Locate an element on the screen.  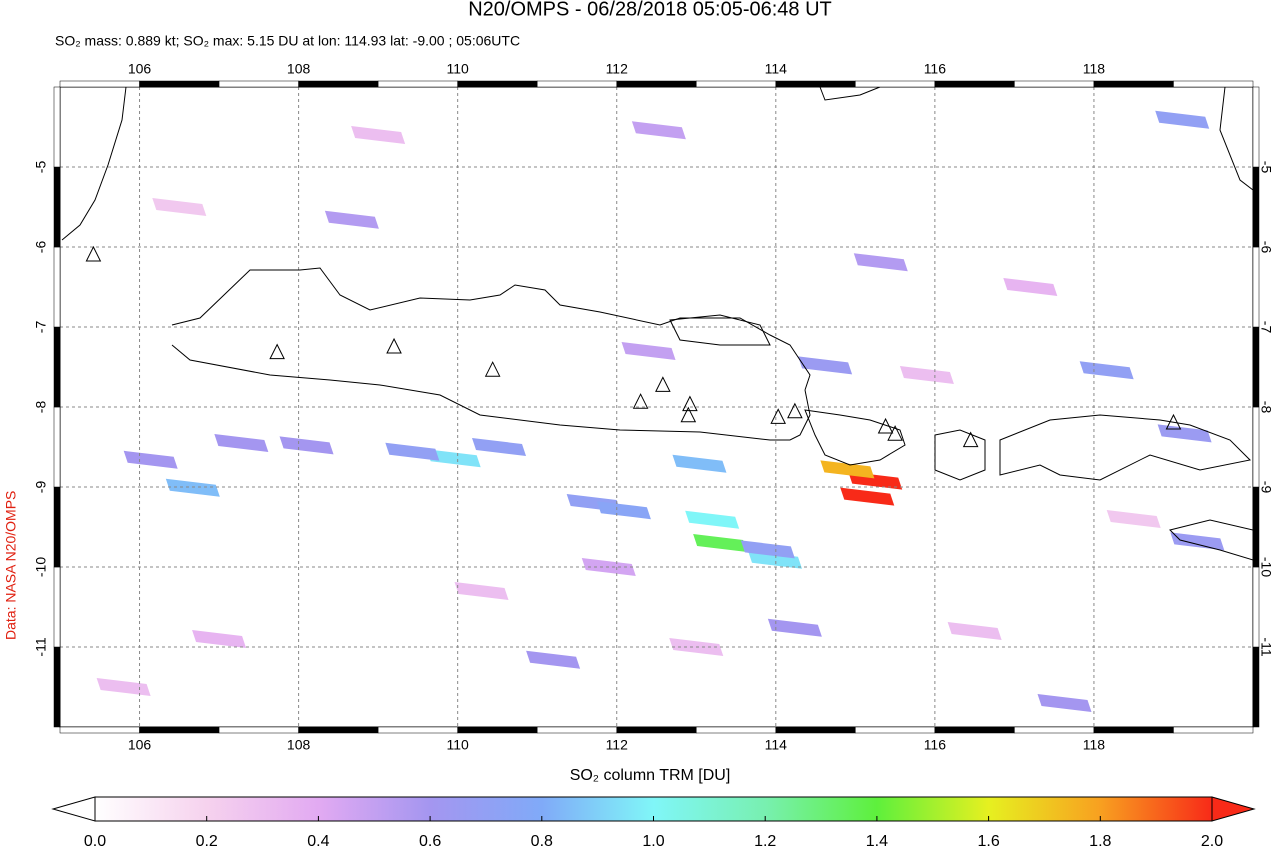
colorbar-tick-label: 1.2 is located at coordinates (765, 841).